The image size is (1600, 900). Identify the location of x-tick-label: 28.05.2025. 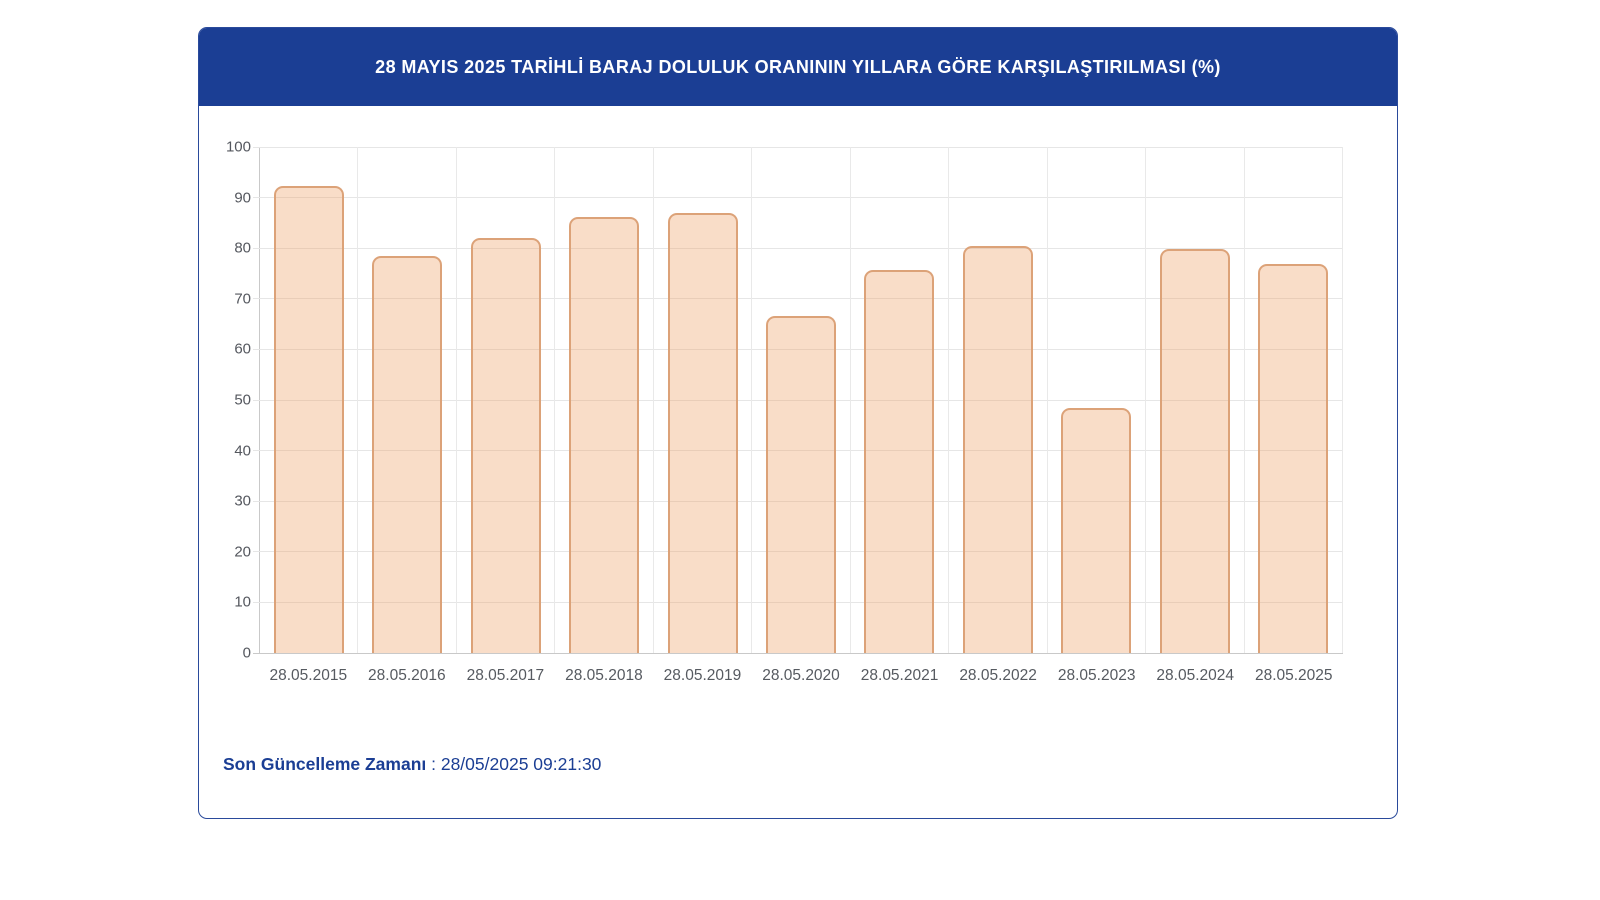
(1293, 675).